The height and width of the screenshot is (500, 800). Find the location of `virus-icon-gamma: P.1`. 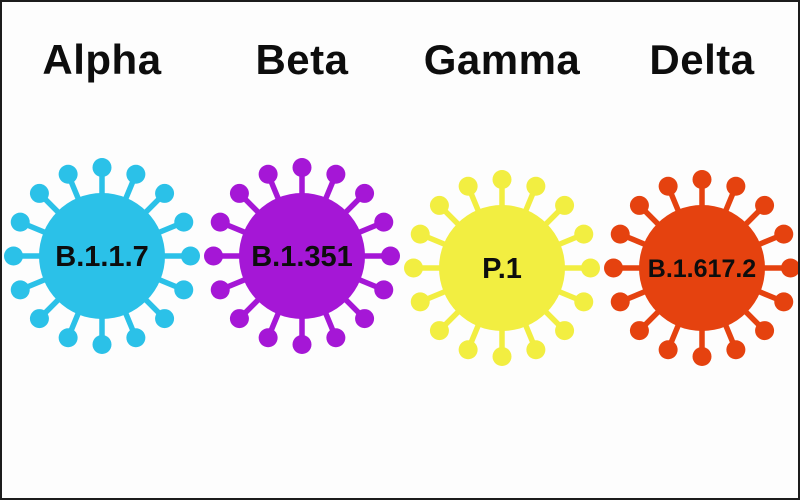

virus-icon-gamma: P.1 is located at coordinates (502, 268).